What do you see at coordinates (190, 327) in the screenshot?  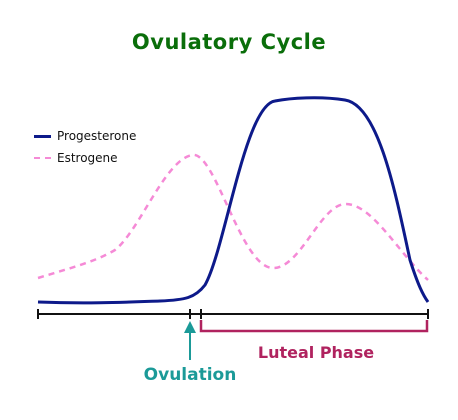 I see `ovulation-arrow-head` at bounding box center [190, 327].